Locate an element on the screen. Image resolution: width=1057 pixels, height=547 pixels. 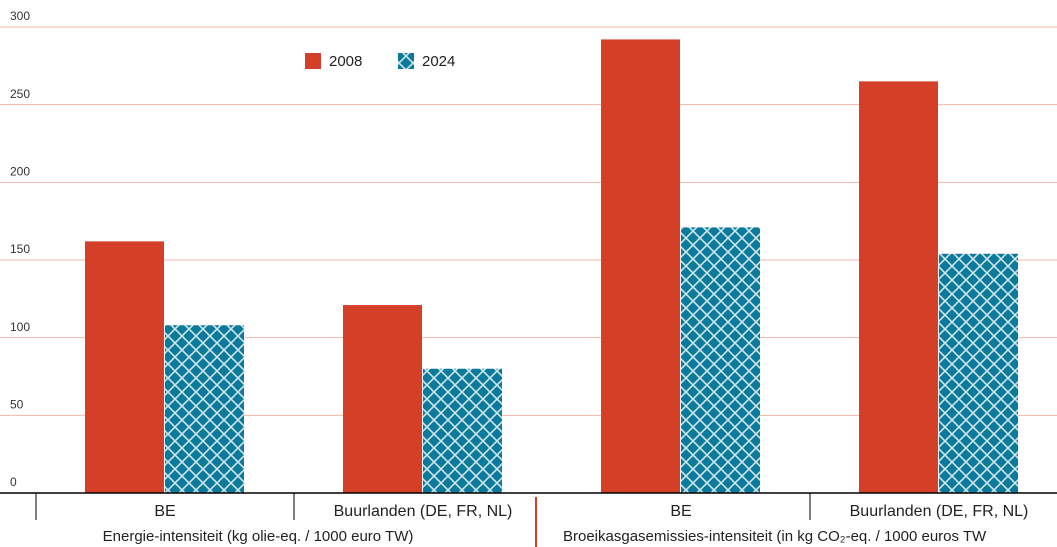
y-tick-label: 50 is located at coordinates (17, 405).